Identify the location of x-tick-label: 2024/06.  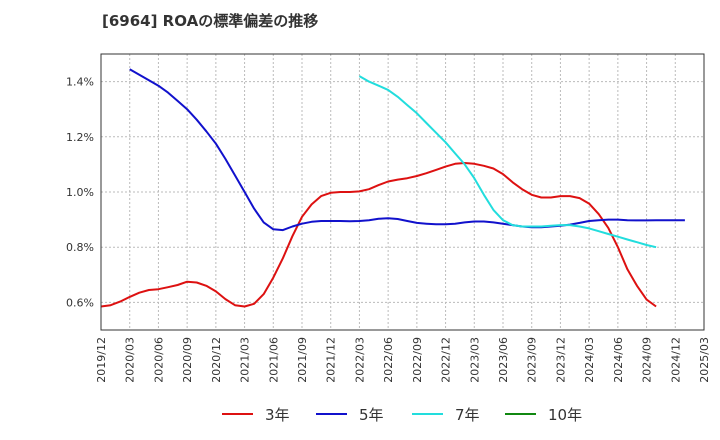
(618, 360).